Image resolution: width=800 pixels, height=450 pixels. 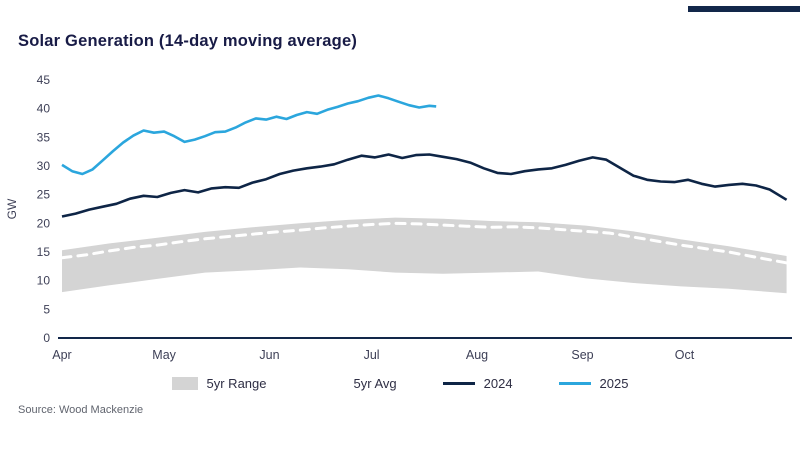 What do you see at coordinates (61, 355) in the screenshot?
I see `x-tick-label: Apr` at bounding box center [61, 355].